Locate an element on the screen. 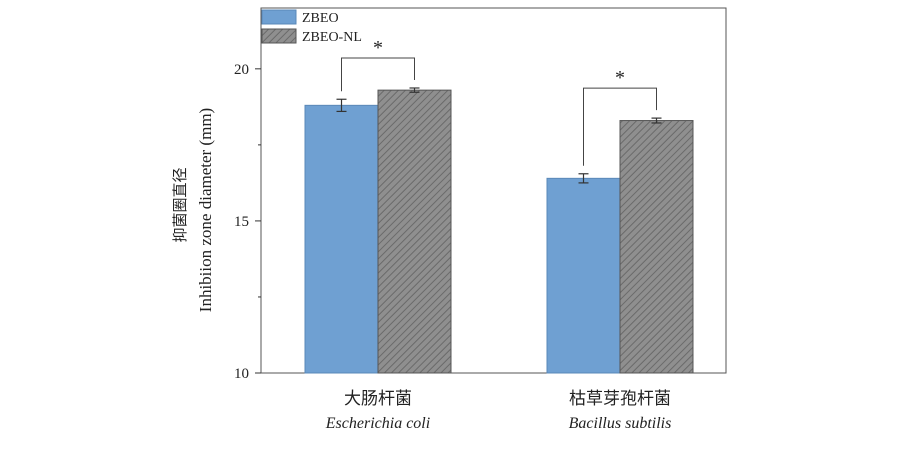 The image size is (898, 457). x-category-label-cn: 大肠杆菌 is located at coordinates (378, 398).